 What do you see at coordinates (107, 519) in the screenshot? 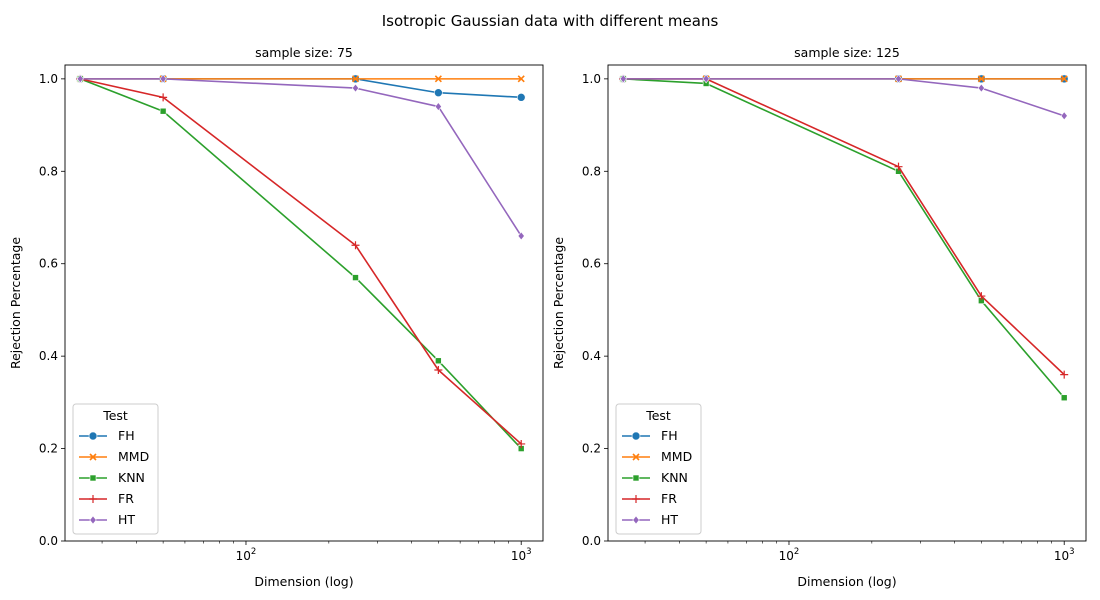
I see `legend-entry-ht: HT` at bounding box center [107, 519].